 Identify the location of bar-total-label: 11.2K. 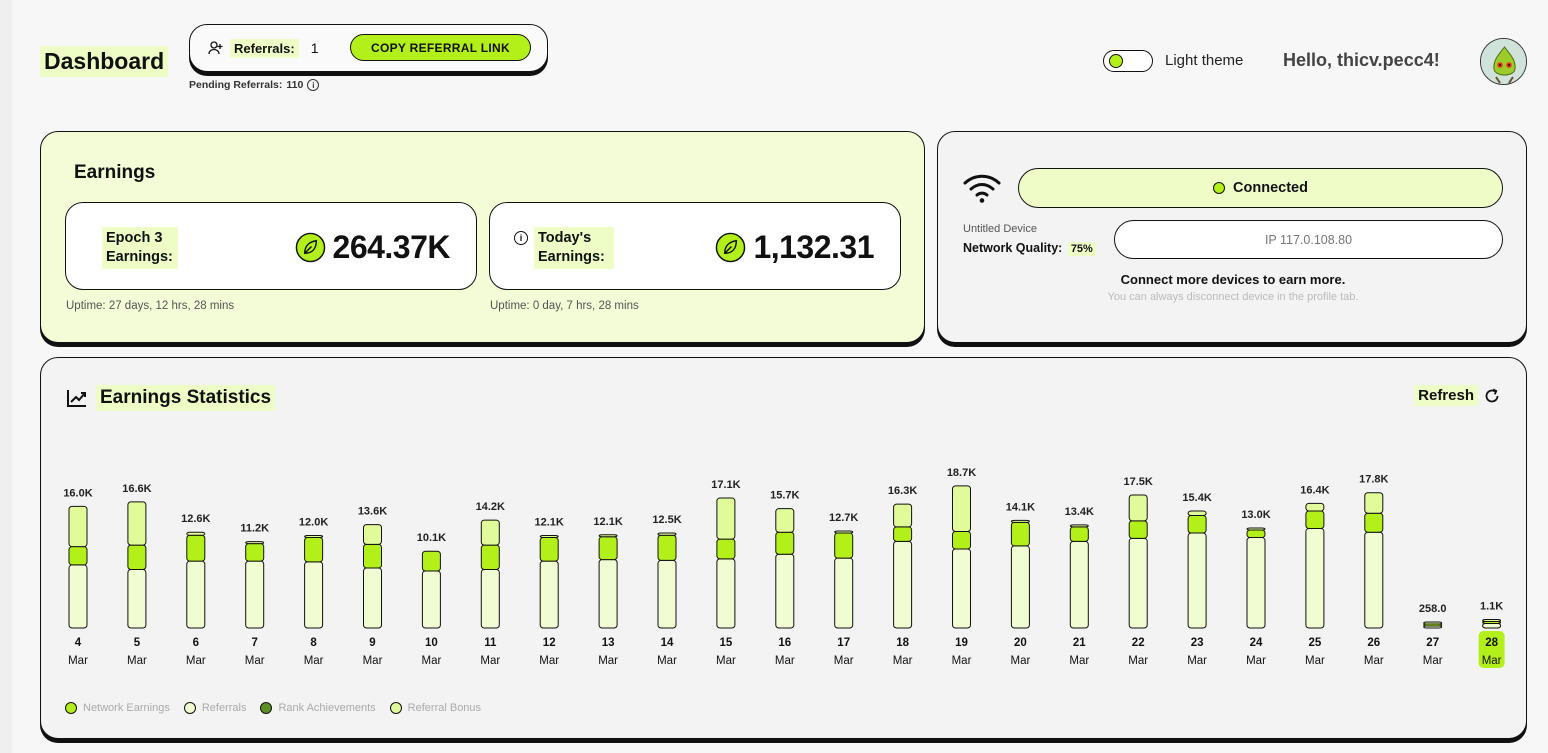
(254, 529).